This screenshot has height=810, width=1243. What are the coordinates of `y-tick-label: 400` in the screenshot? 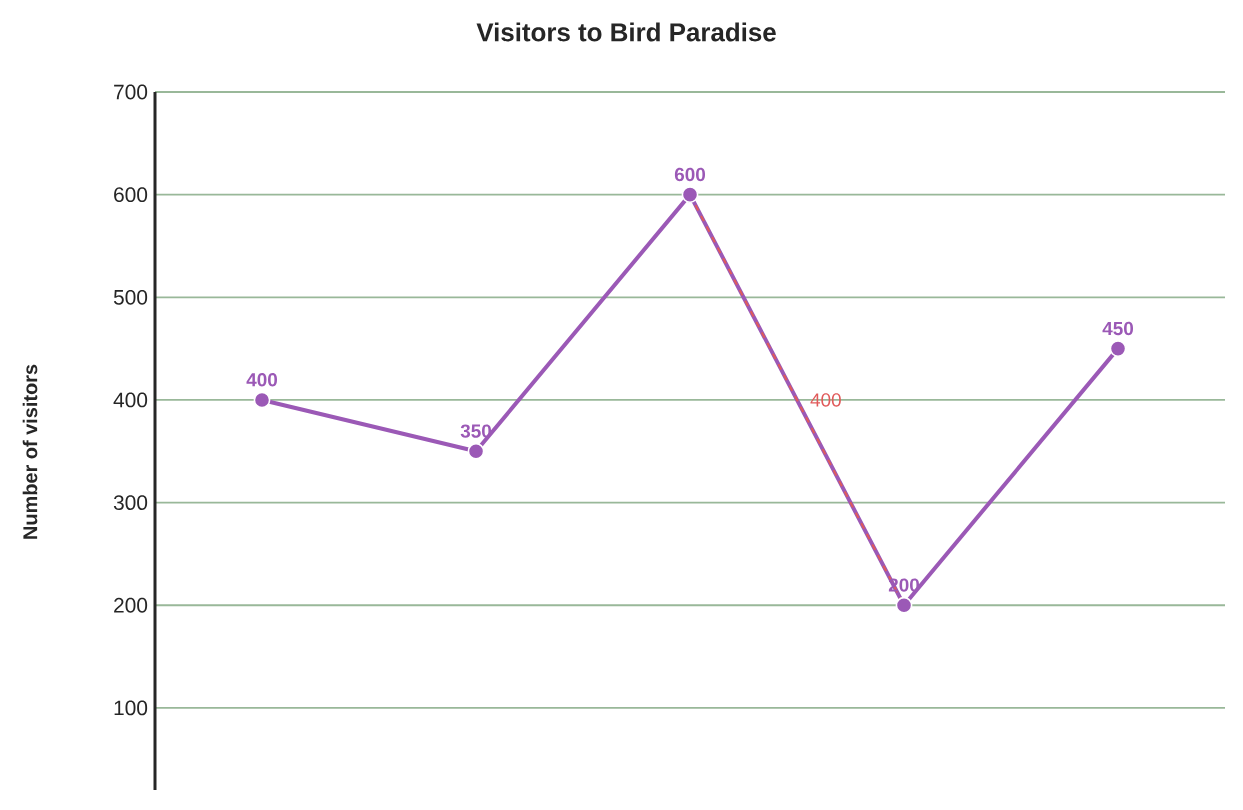 It's located at (130, 400).